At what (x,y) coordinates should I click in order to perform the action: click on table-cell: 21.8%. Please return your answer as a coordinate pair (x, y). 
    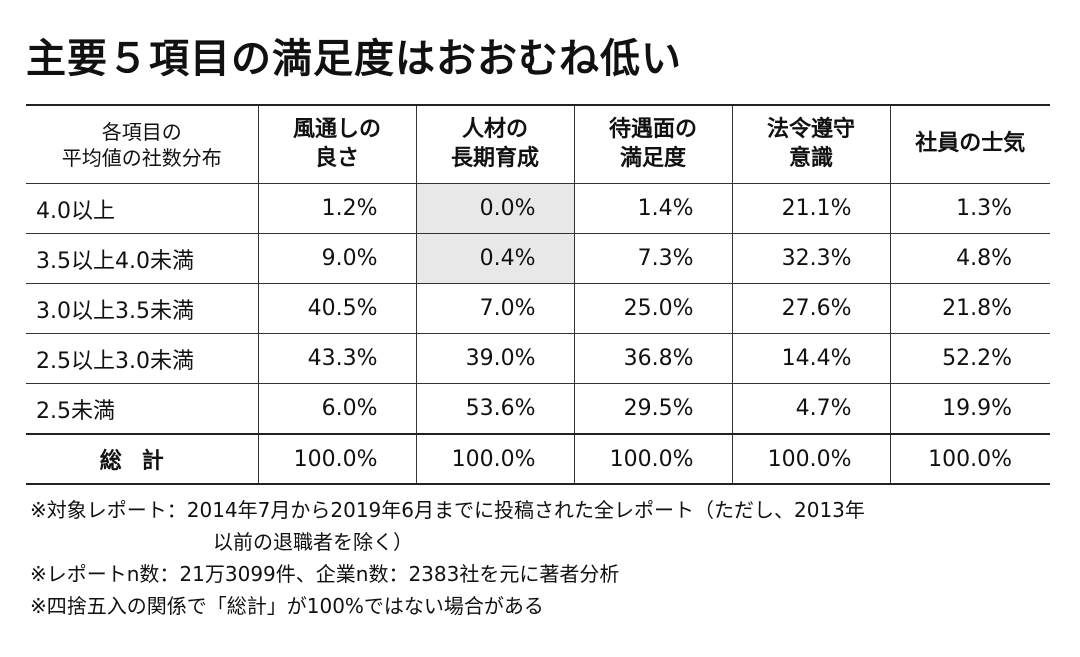
    Looking at the image, I should click on (970, 308).